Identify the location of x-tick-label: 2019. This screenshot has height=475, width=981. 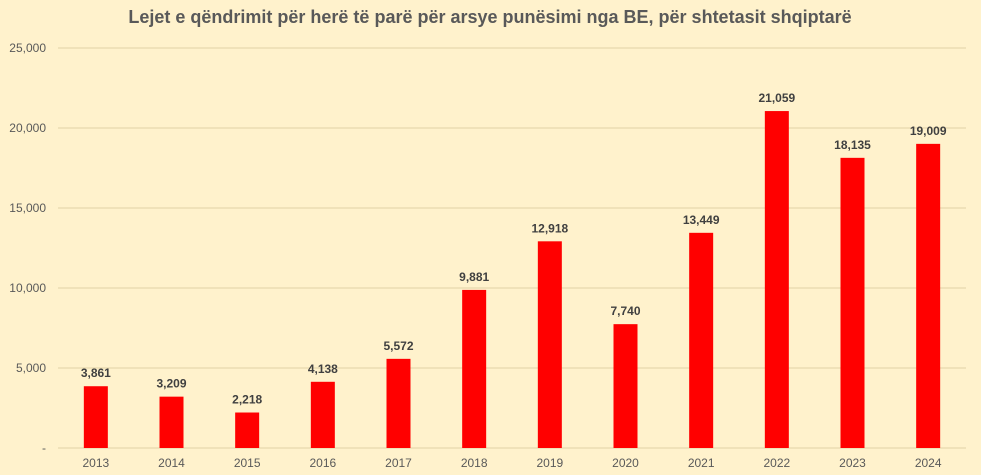
(549, 463).